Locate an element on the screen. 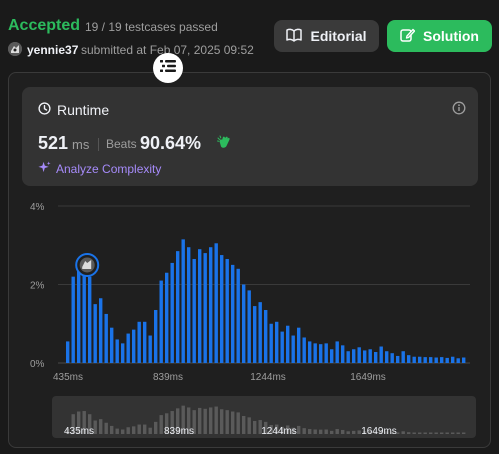  editorial-button: Editorial is located at coordinates (326, 36).